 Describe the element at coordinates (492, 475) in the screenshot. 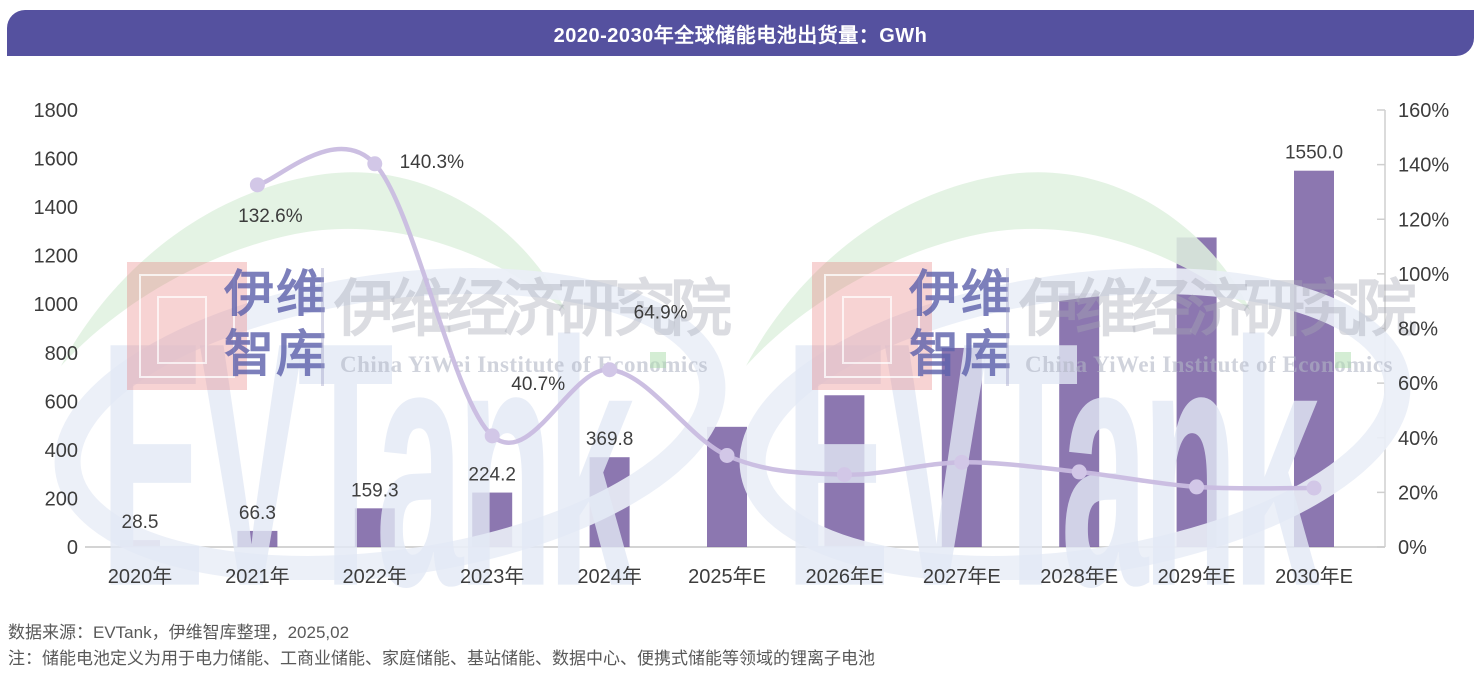

I see `bar-value-label: 224.2` at that location.